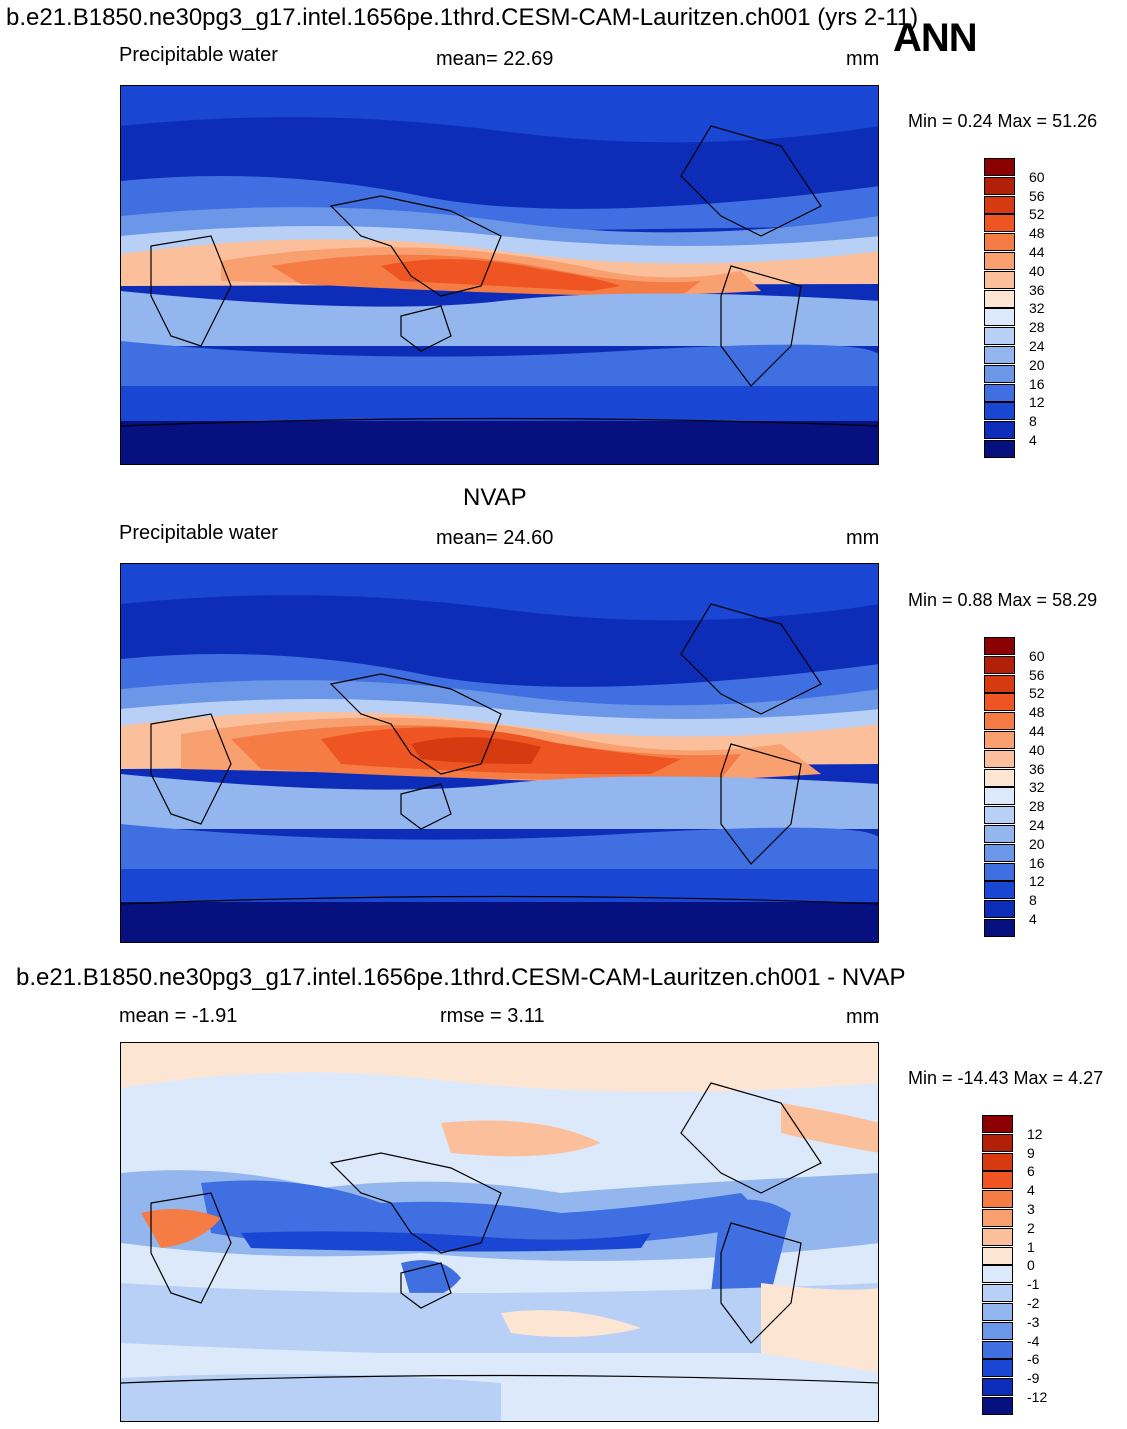 The image size is (1127, 1429). What do you see at coordinates (1033, 1303) in the screenshot?
I see `colorbar-tick-label: -2` at bounding box center [1033, 1303].